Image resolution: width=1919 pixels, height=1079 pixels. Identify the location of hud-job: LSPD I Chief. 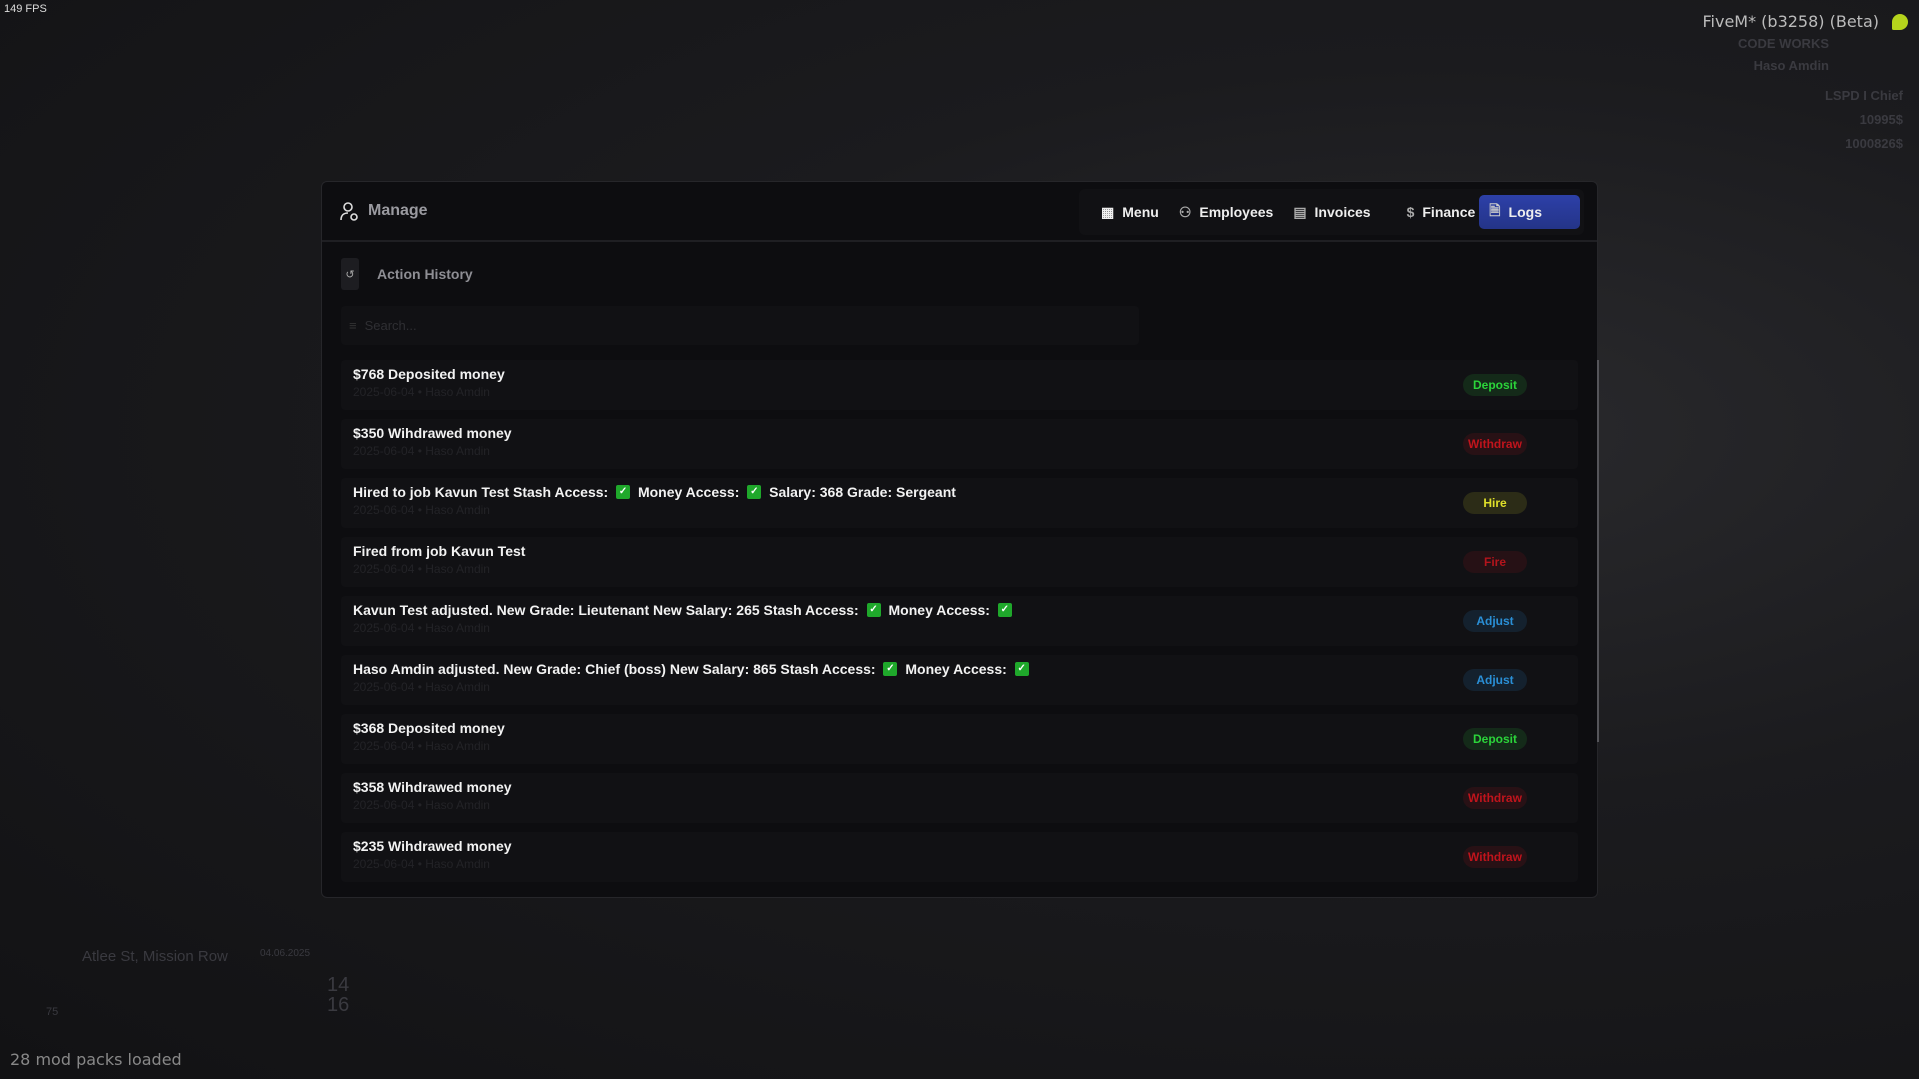
(1863, 95).